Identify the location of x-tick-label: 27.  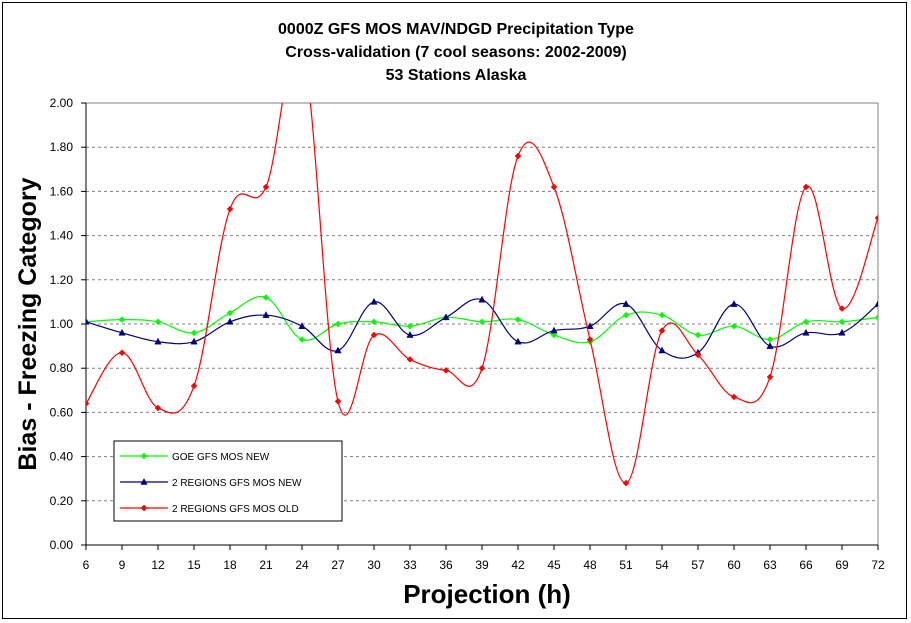
(338, 565).